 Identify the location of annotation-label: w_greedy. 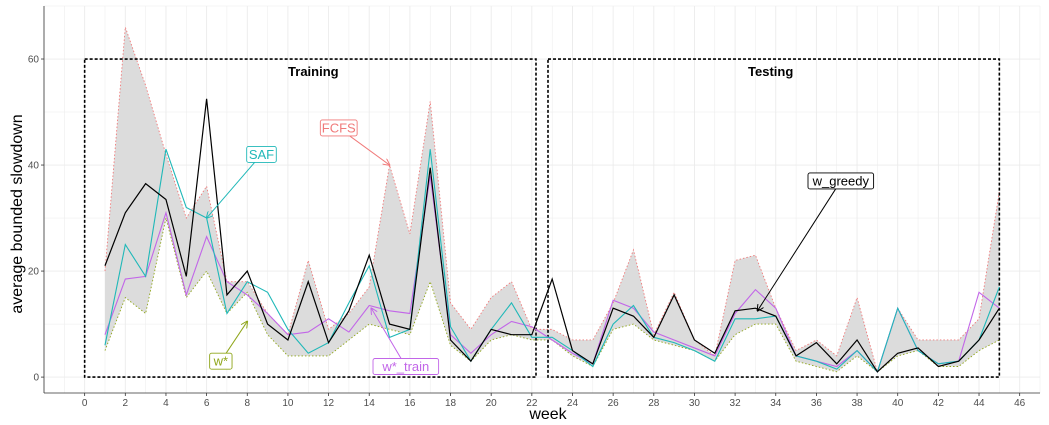
(841, 180).